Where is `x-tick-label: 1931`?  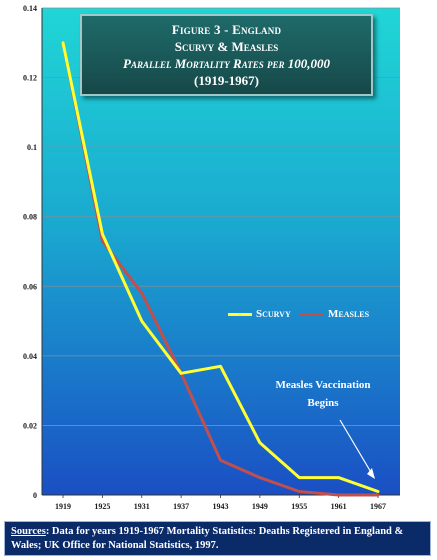
x-tick-label: 1931 is located at coordinates (142, 506).